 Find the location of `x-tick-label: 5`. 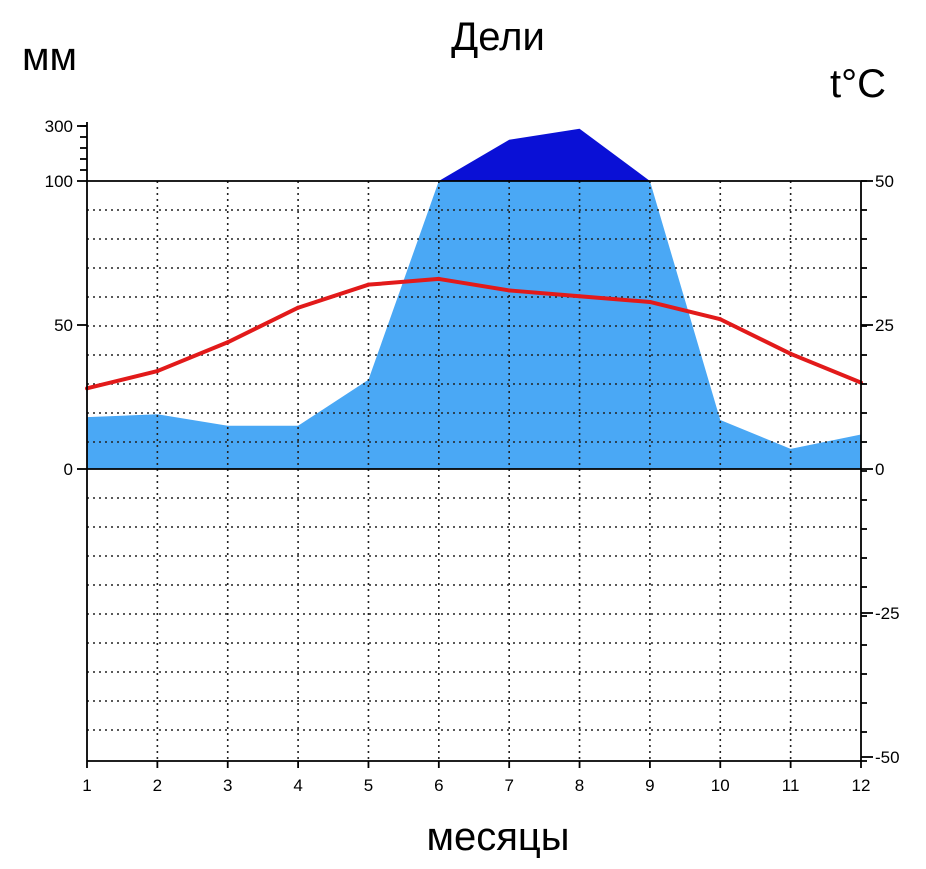

x-tick-label: 5 is located at coordinates (368, 785).